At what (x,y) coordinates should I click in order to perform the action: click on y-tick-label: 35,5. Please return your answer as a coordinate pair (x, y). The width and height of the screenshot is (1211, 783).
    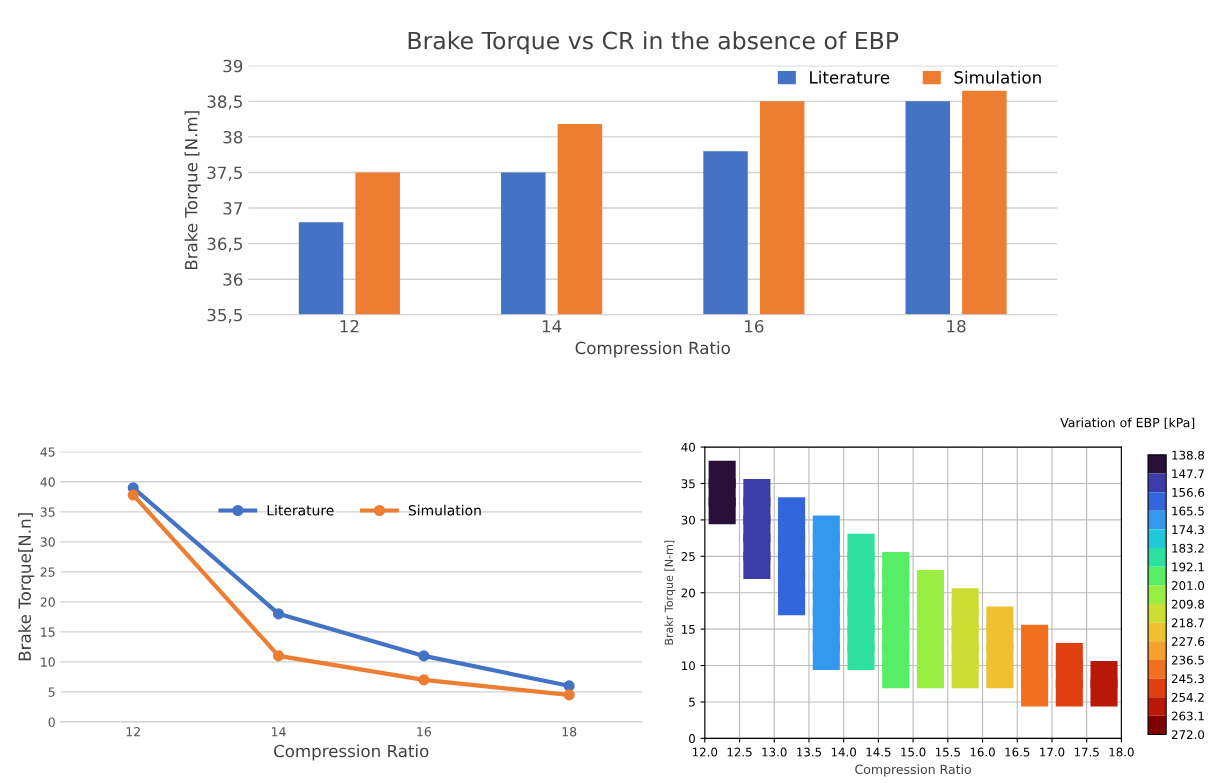
    Looking at the image, I should click on (224, 316).